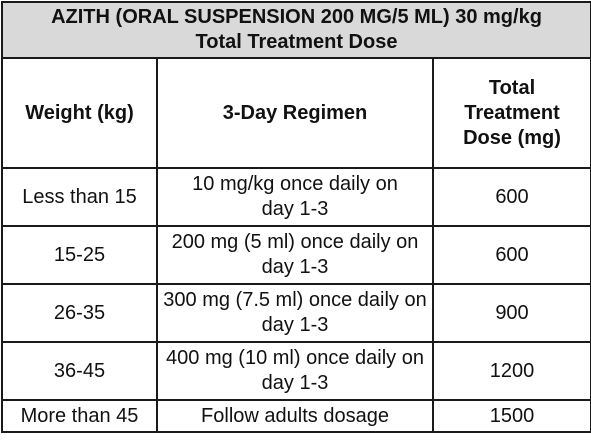  What do you see at coordinates (79, 113) in the screenshot?
I see `header-weight: Weight (kg)` at bounding box center [79, 113].